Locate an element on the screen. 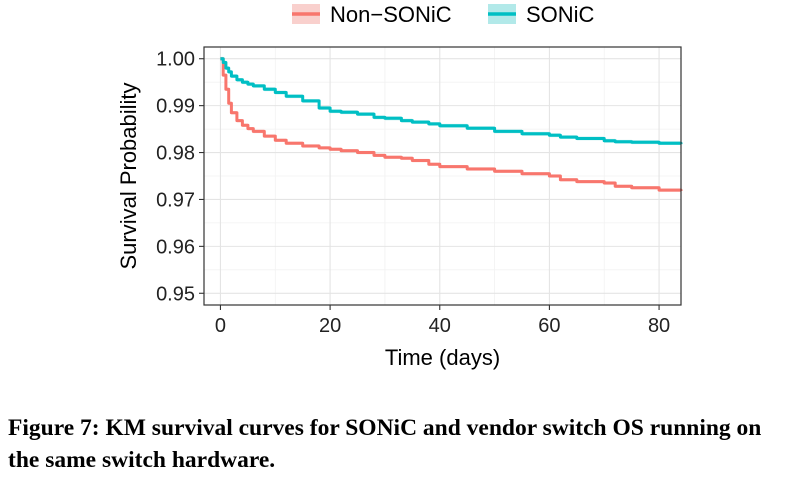 This screenshot has width=800, height=481. figure-label: Figure 7: is located at coordinates (54, 428).